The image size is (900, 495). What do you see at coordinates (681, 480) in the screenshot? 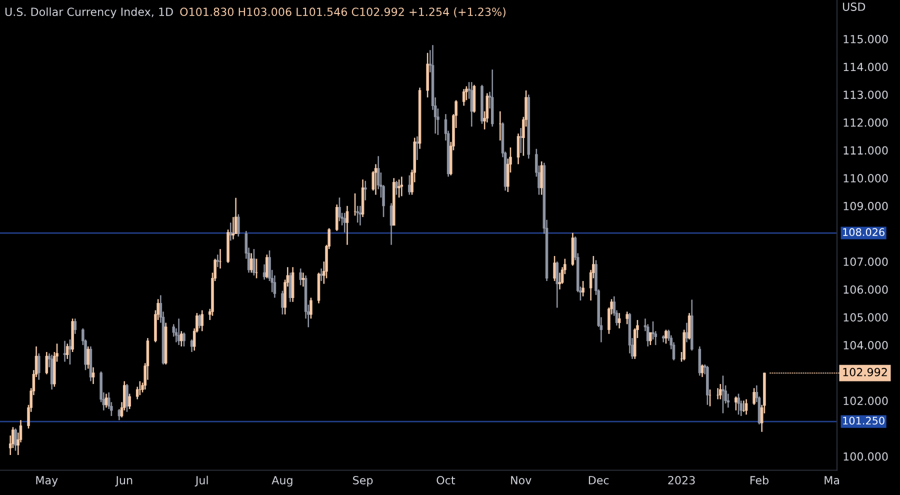
I see `x-tick-label: 2023` at bounding box center [681, 480].